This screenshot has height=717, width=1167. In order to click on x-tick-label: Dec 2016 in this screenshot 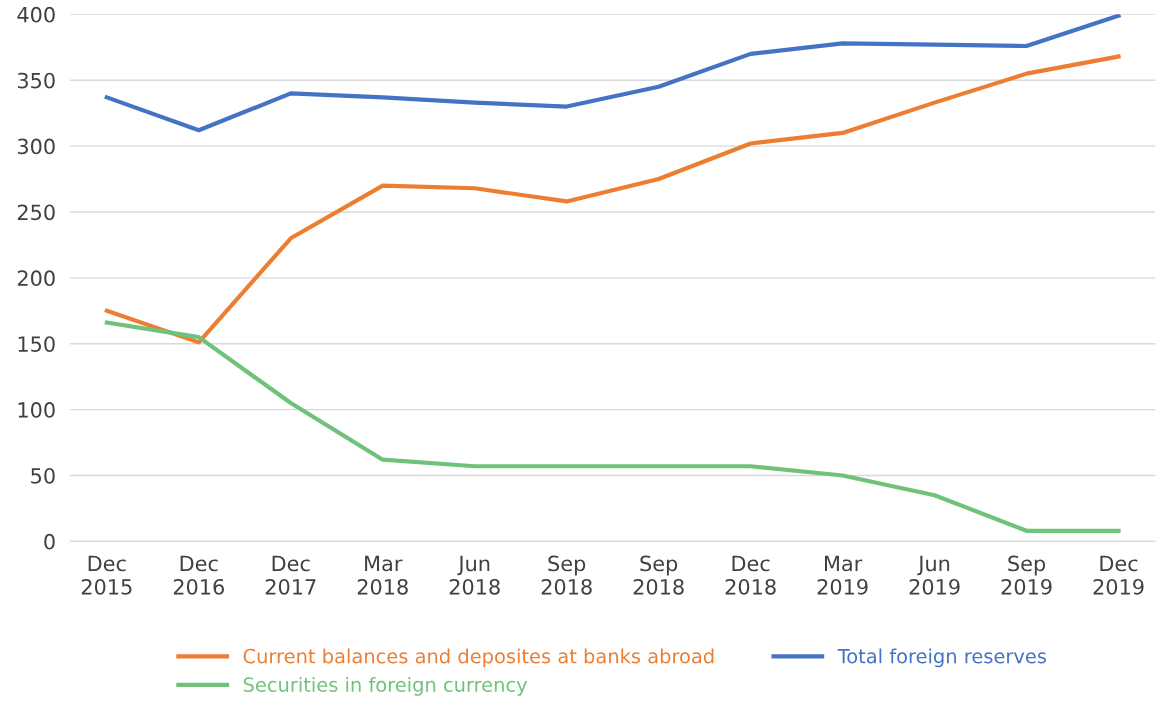, I will do `click(198, 575)`.